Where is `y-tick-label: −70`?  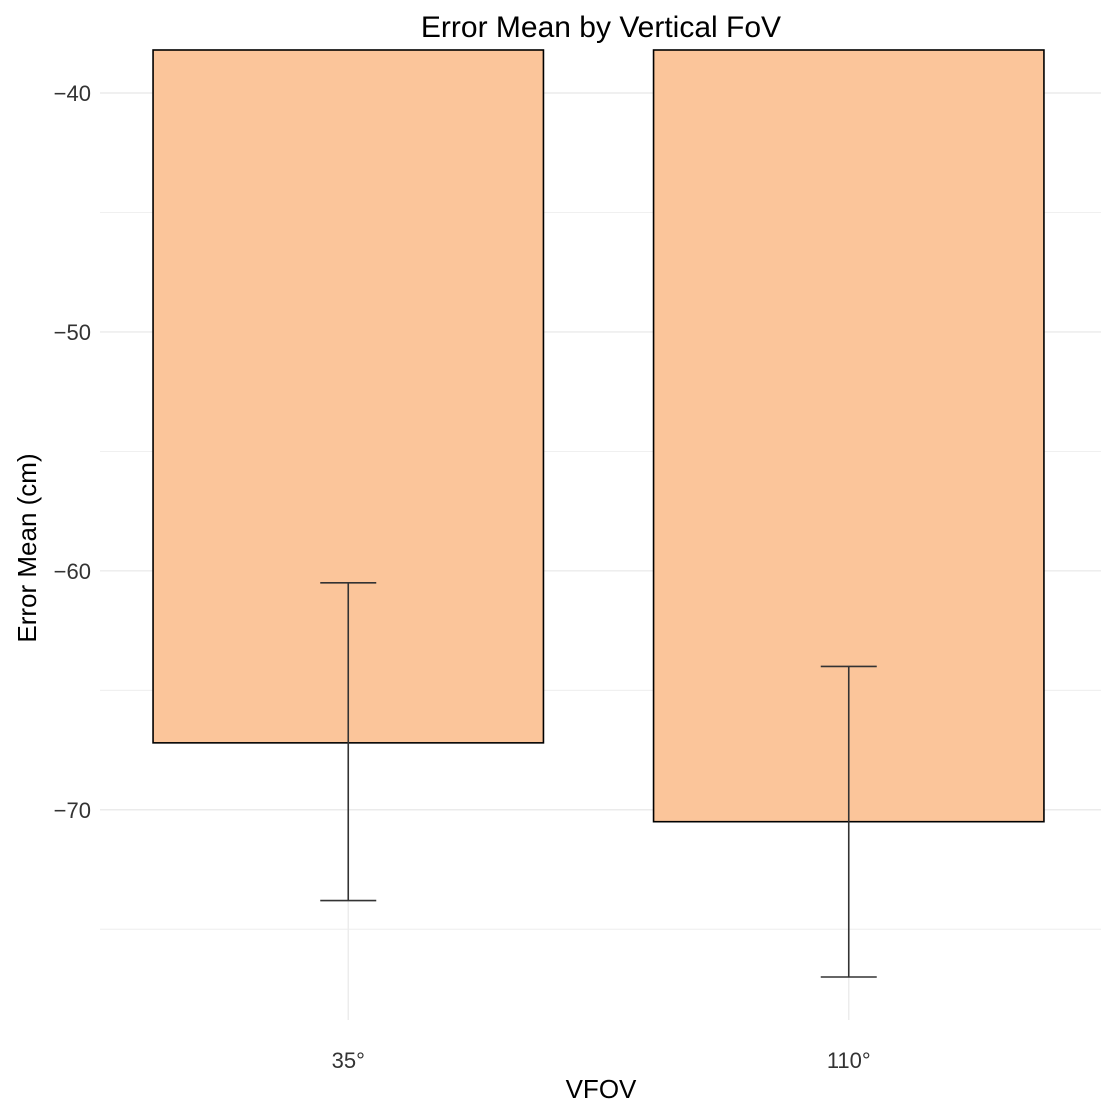
y-tick-label: −70 is located at coordinates (72, 810).